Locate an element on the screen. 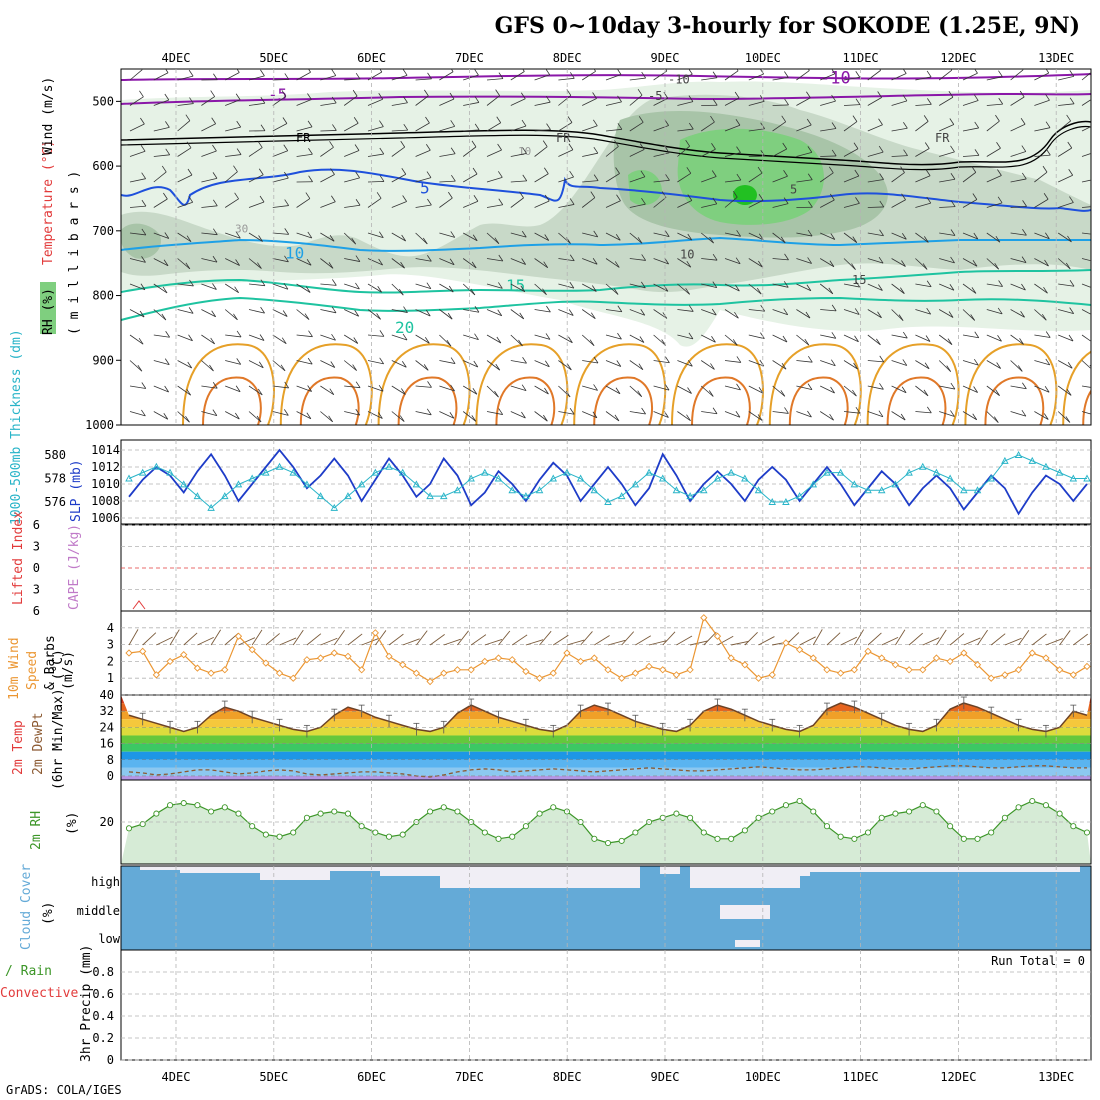  contour-label: 5 is located at coordinates (425, 188).